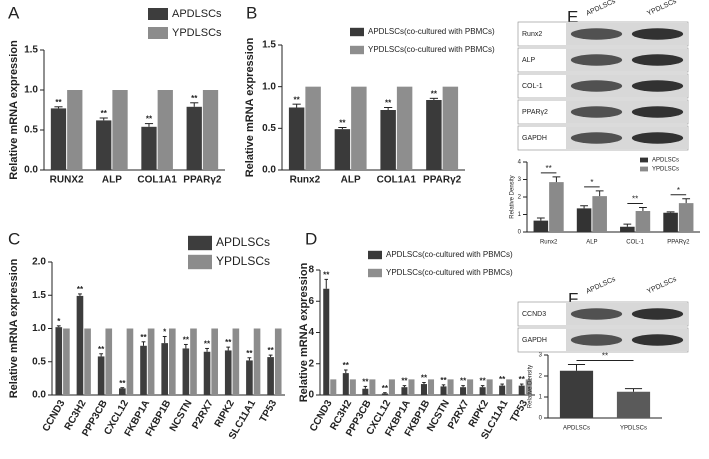  Describe the element at coordinates (67, 180) in the screenshot. I see `x-tick-label: RUNX2` at that location.